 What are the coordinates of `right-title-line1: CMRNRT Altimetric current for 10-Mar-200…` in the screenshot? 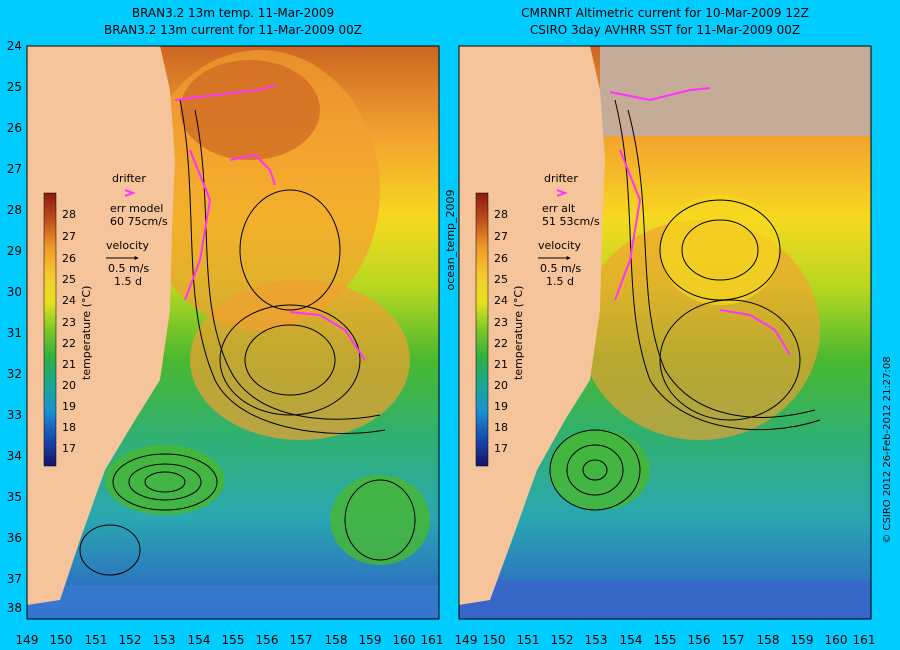 It's located at (665, 13).